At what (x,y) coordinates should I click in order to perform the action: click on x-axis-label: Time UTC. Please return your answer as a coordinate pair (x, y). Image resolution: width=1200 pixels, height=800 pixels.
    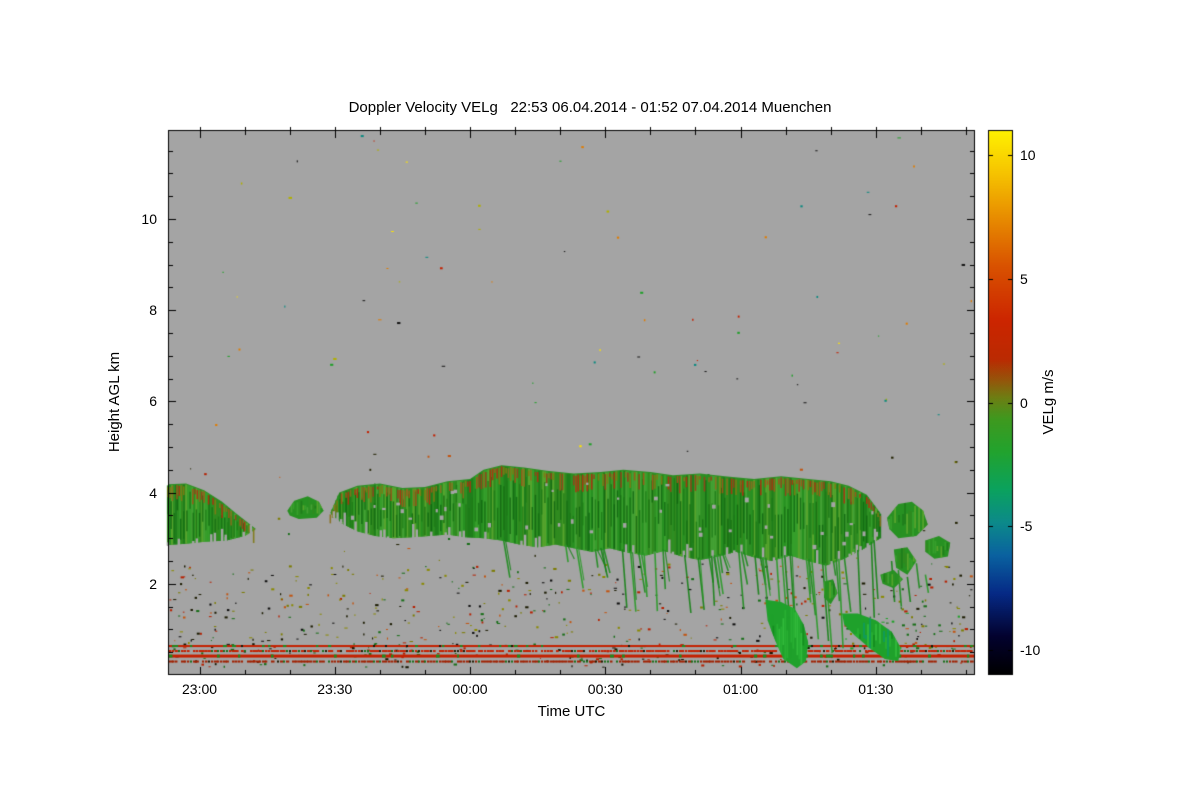
    Looking at the image, I should click on (571, 711).